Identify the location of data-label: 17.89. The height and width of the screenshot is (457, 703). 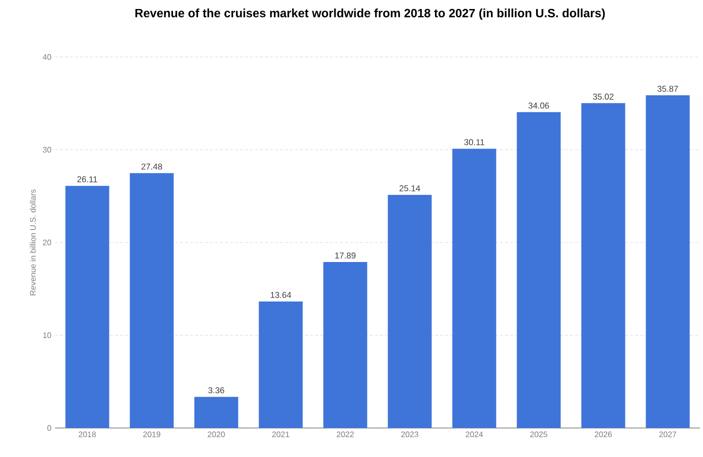
(345, 255).